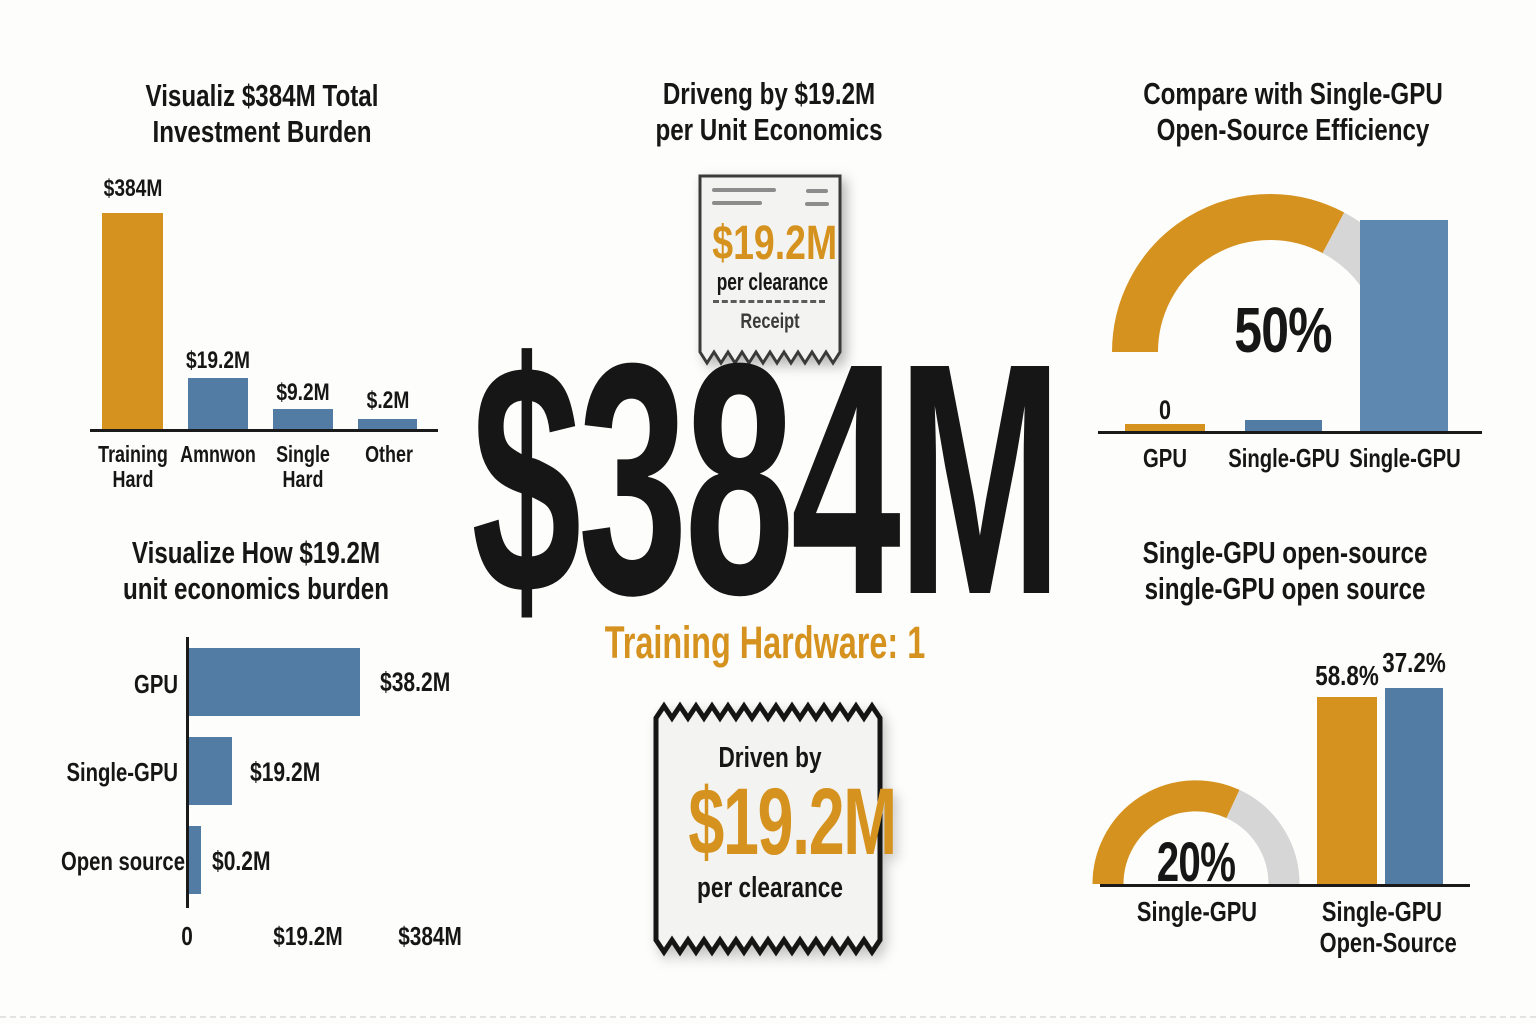 This screenshot has width=1536, height=1024. I want to click on cat-text: Open-Source, so click(1388, 942).